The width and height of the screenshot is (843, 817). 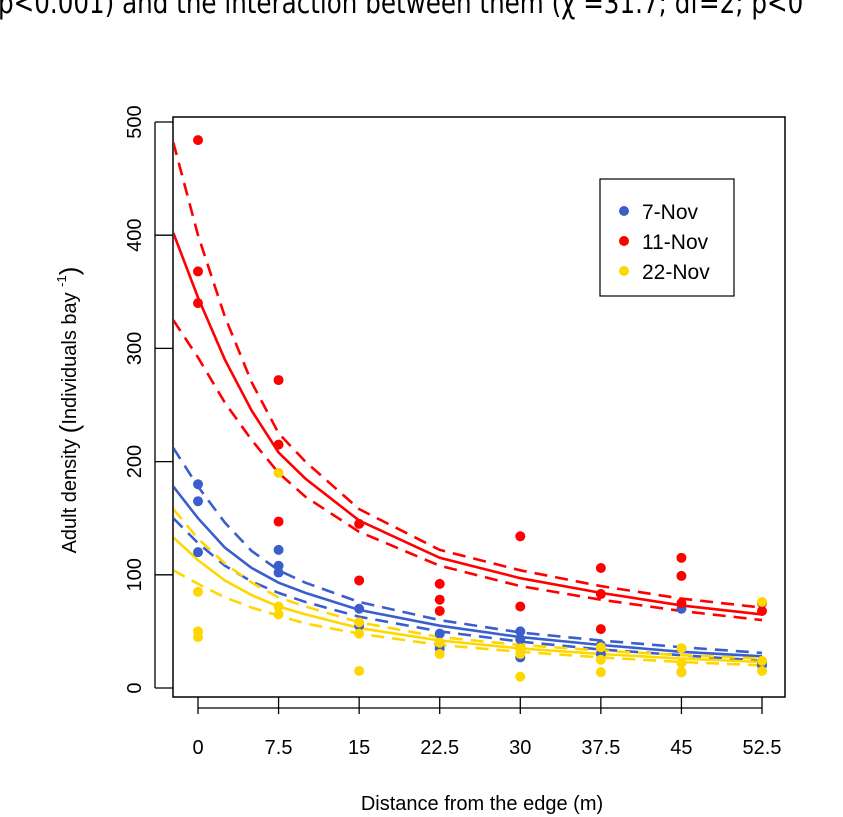 I want to click on x-tick-label: 37.5, so click(x=600, y=748).